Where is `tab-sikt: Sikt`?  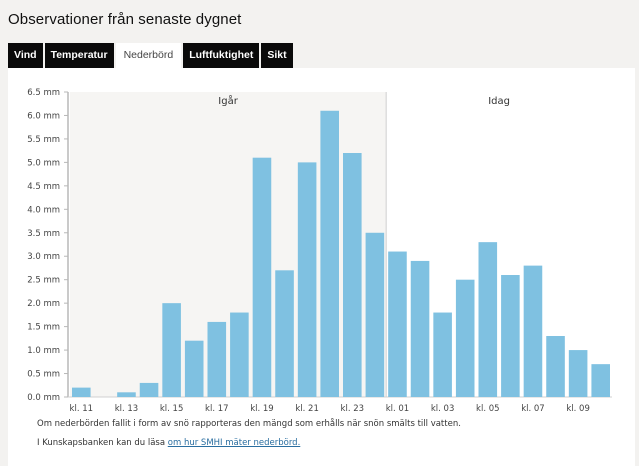 tab-sikt: Sikt is located at coordinates (277, 55).